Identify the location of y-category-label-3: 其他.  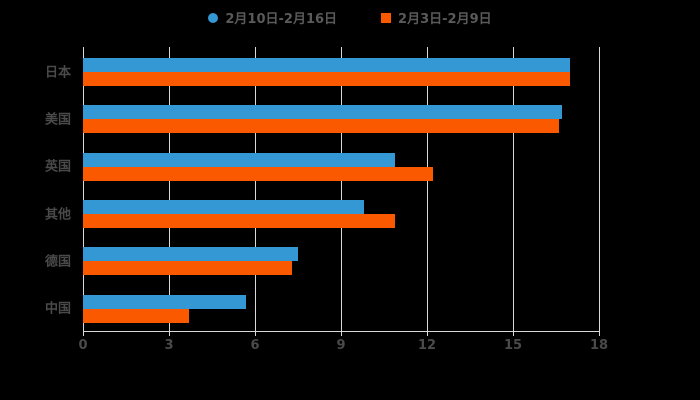
(57, 215).